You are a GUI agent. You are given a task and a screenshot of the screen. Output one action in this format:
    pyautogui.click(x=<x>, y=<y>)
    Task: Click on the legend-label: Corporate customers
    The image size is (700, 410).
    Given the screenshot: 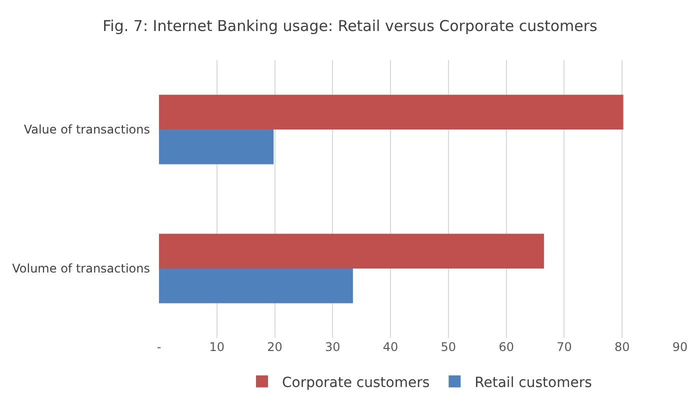 What is the action you would take?
    pyautogui.click(x=356, y=382)
    